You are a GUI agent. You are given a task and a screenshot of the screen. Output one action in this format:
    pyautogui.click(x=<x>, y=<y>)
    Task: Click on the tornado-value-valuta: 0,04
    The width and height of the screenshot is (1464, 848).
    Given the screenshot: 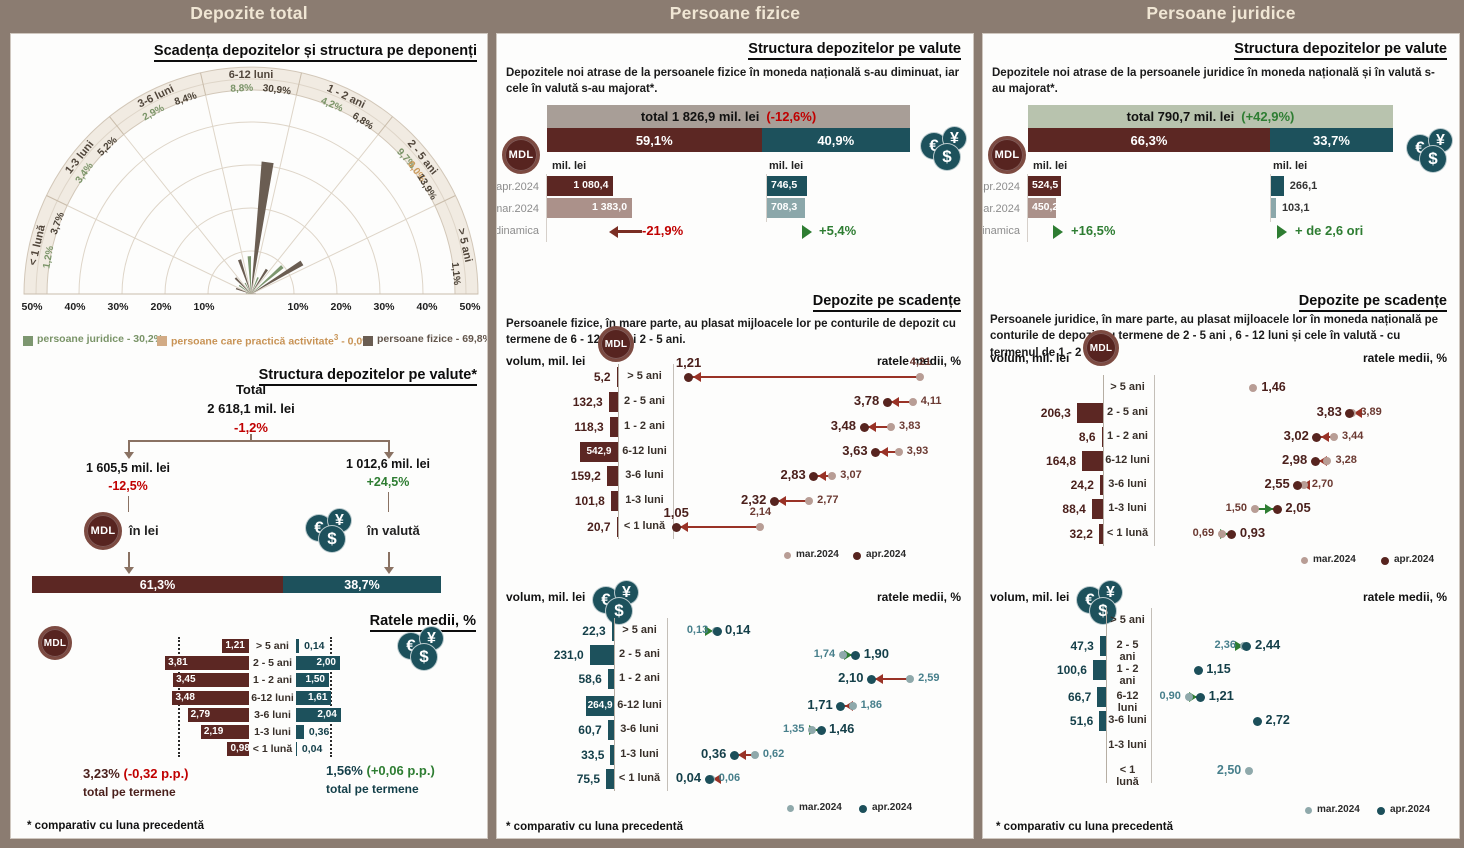 What is the action you would take?
    pyautogui.click(x=312, y=749)
    